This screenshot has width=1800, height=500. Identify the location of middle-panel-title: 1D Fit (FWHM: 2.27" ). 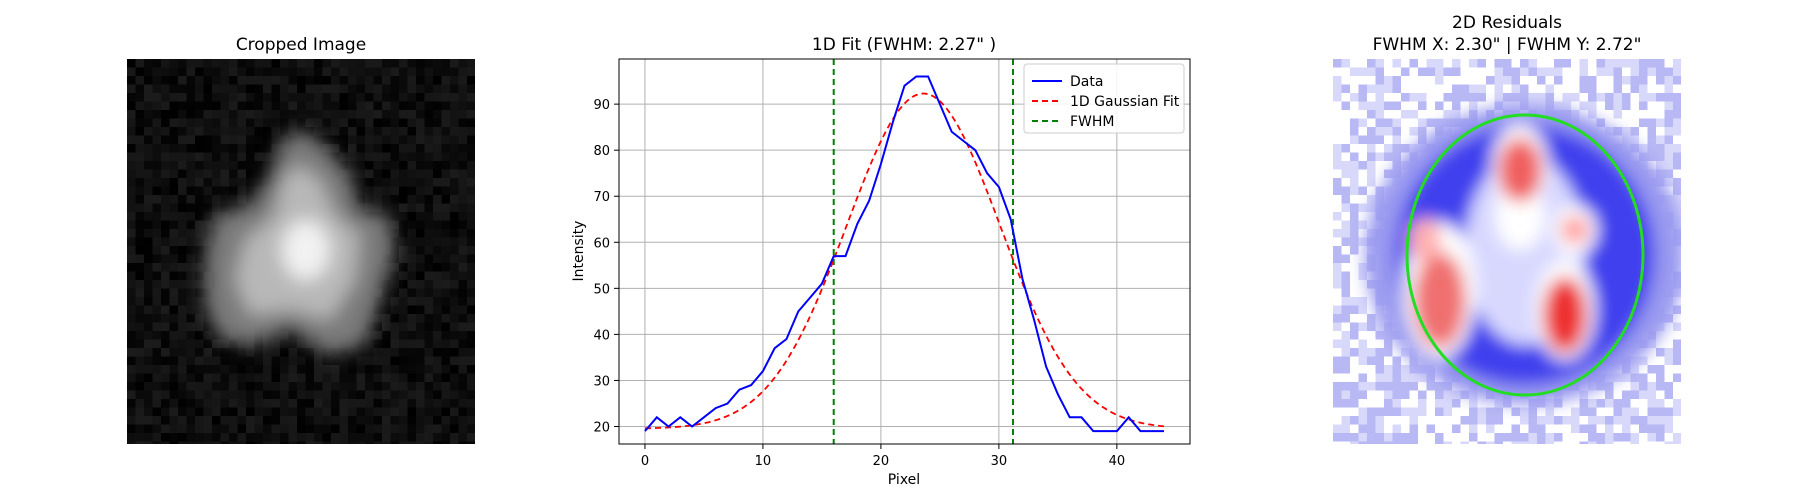
(904, 45).